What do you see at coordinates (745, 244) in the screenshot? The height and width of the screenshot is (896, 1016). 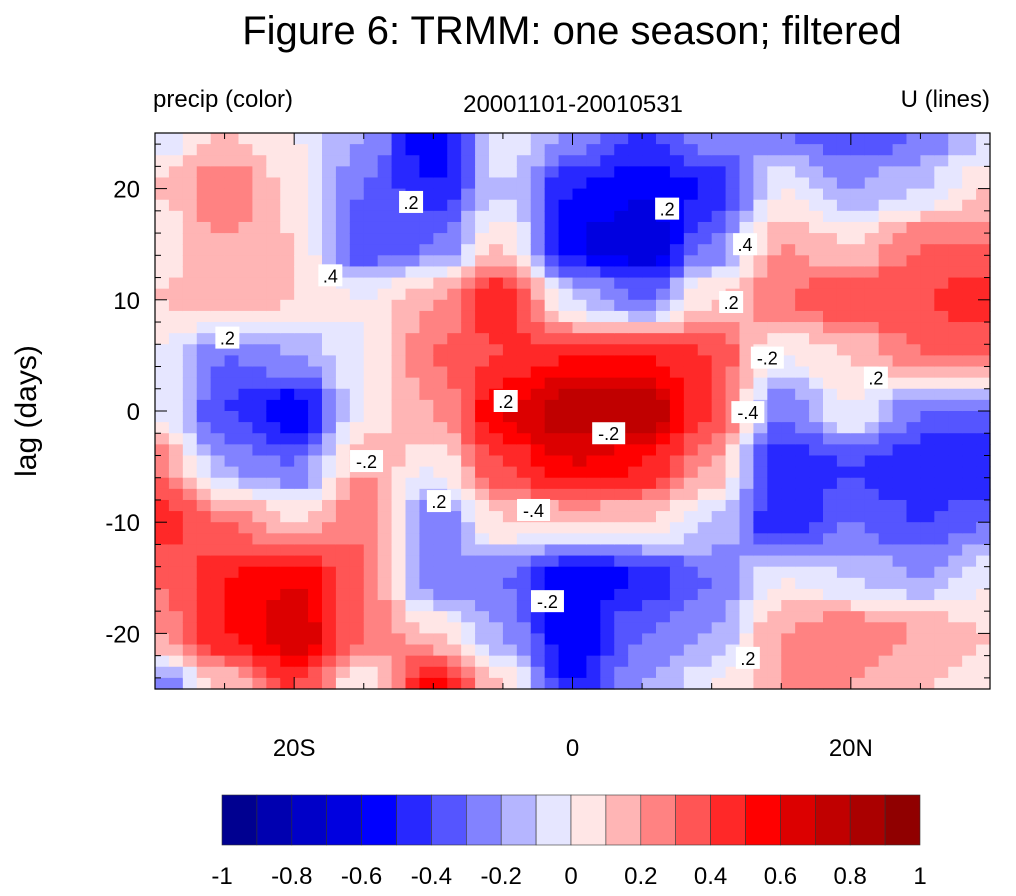 I see `contour-label-box` at bounding box center [745, 244].